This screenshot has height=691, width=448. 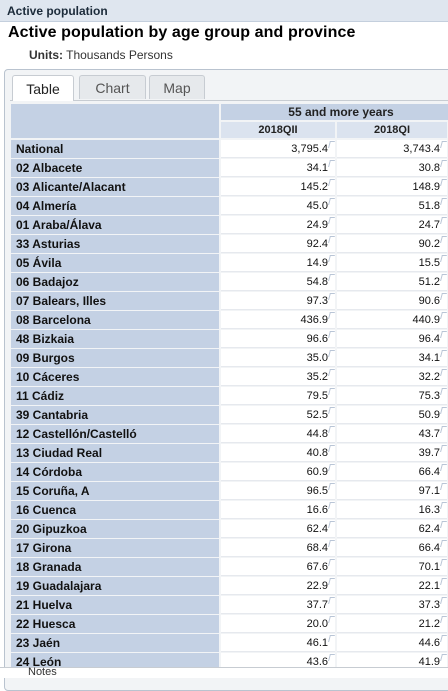 What do you see at coordinates (115, 643) in the screenshot?
I see `row-label: 23 Jaén` at bounding box center [115, 643].